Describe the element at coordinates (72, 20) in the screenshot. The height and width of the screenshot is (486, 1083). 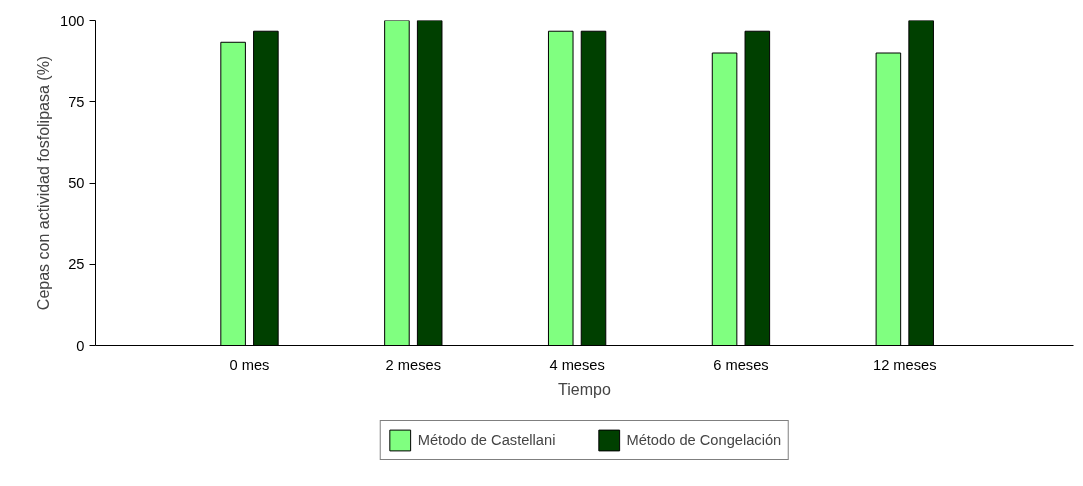
I see `y-tick-label: 100` at that location.